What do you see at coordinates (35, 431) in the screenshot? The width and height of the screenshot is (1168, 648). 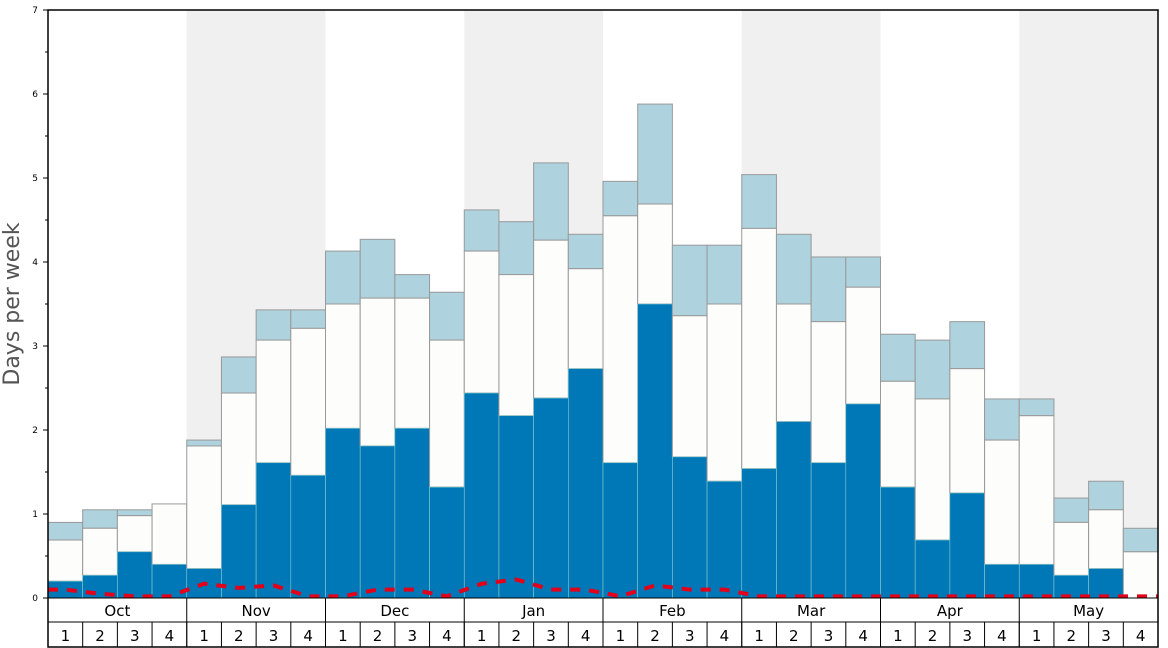 I see `y-tick-label: 2` at bounding box center [35, 431].